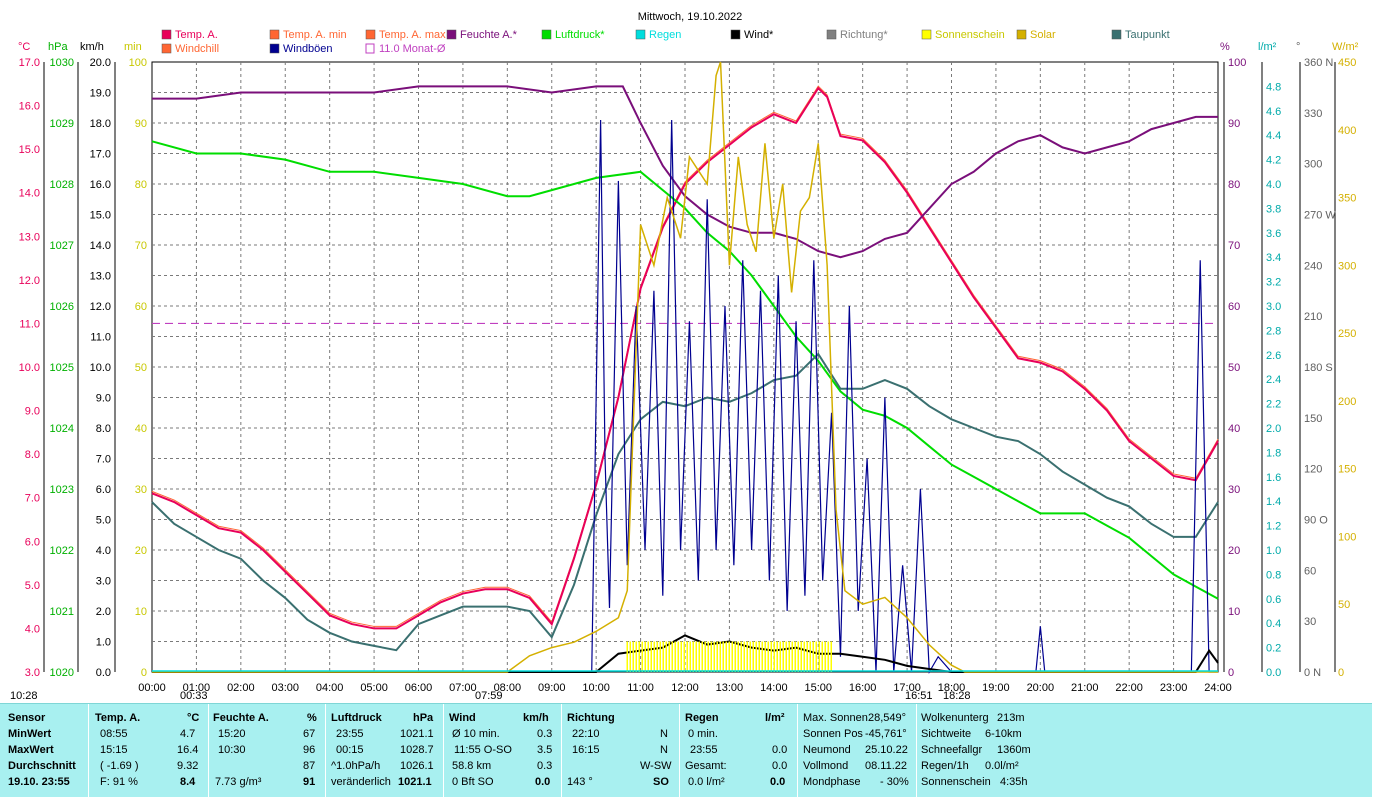 The width and height of the screenshot is (1381, 800). I want to click on minutes-tick-label: 10, so click(141, 612).